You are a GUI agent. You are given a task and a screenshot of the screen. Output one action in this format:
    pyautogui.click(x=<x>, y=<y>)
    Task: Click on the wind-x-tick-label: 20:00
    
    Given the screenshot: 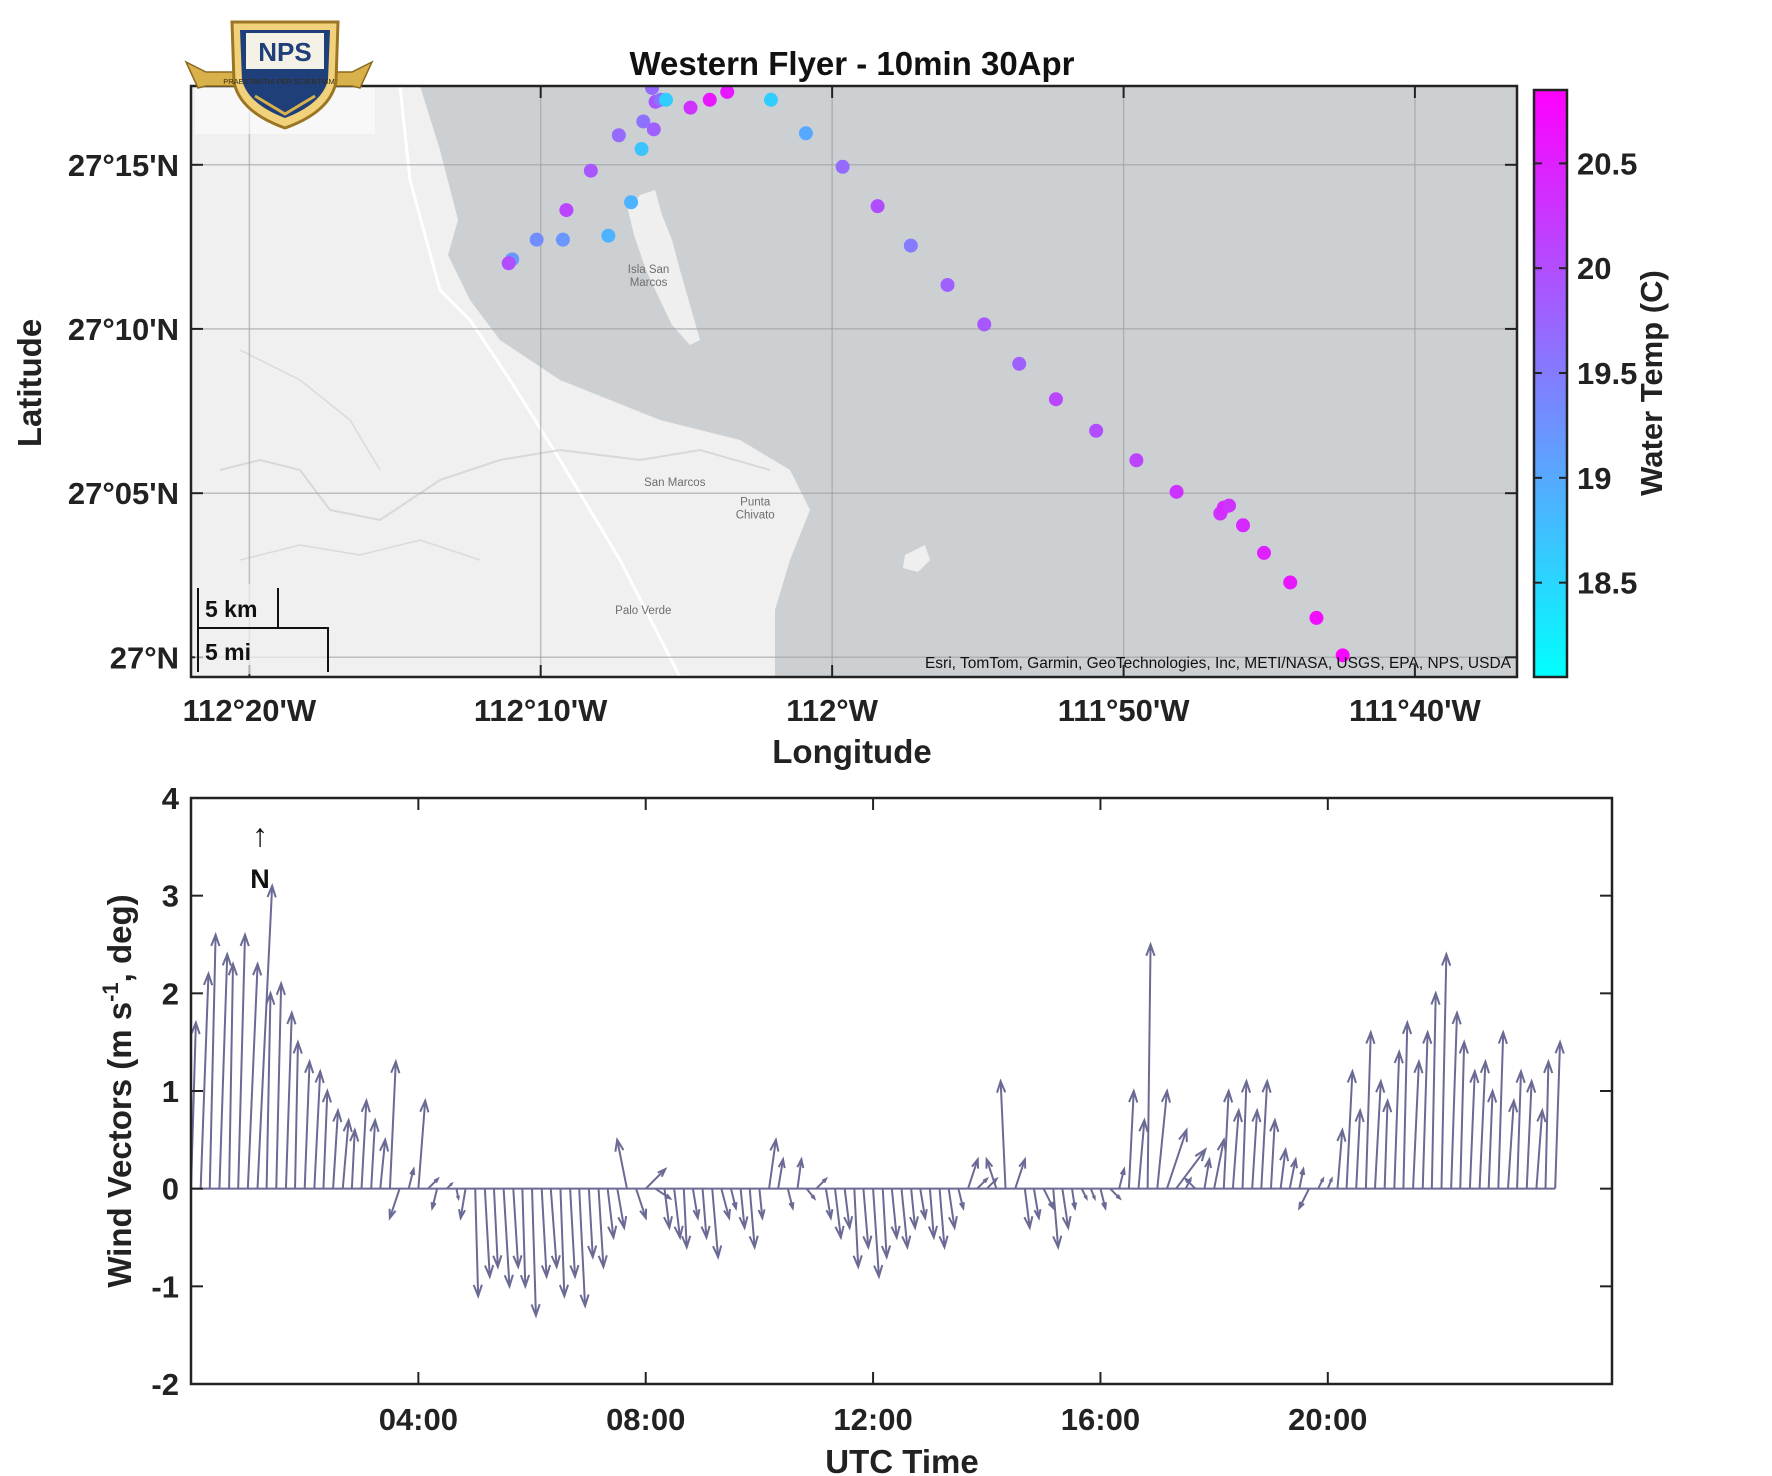 What is the action you would take?
    pyautogui.click(x=1327, y=1419)
    